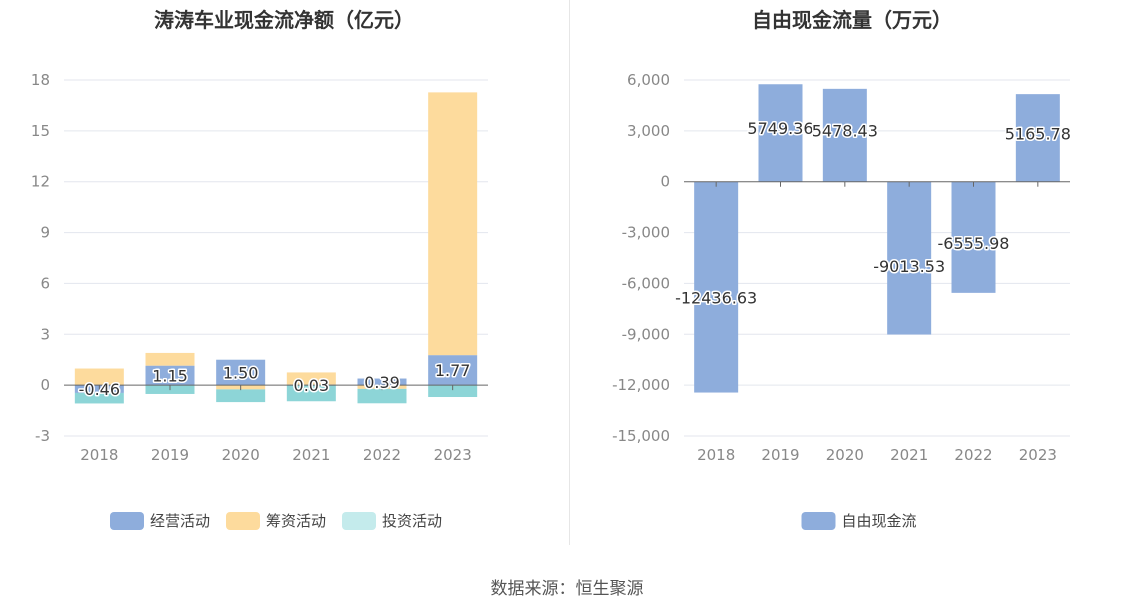  What do you see at coordinates (818, 521) in the screenshot?
I see `legend-swatch-自由现金流` at bounding box center [818, 521].